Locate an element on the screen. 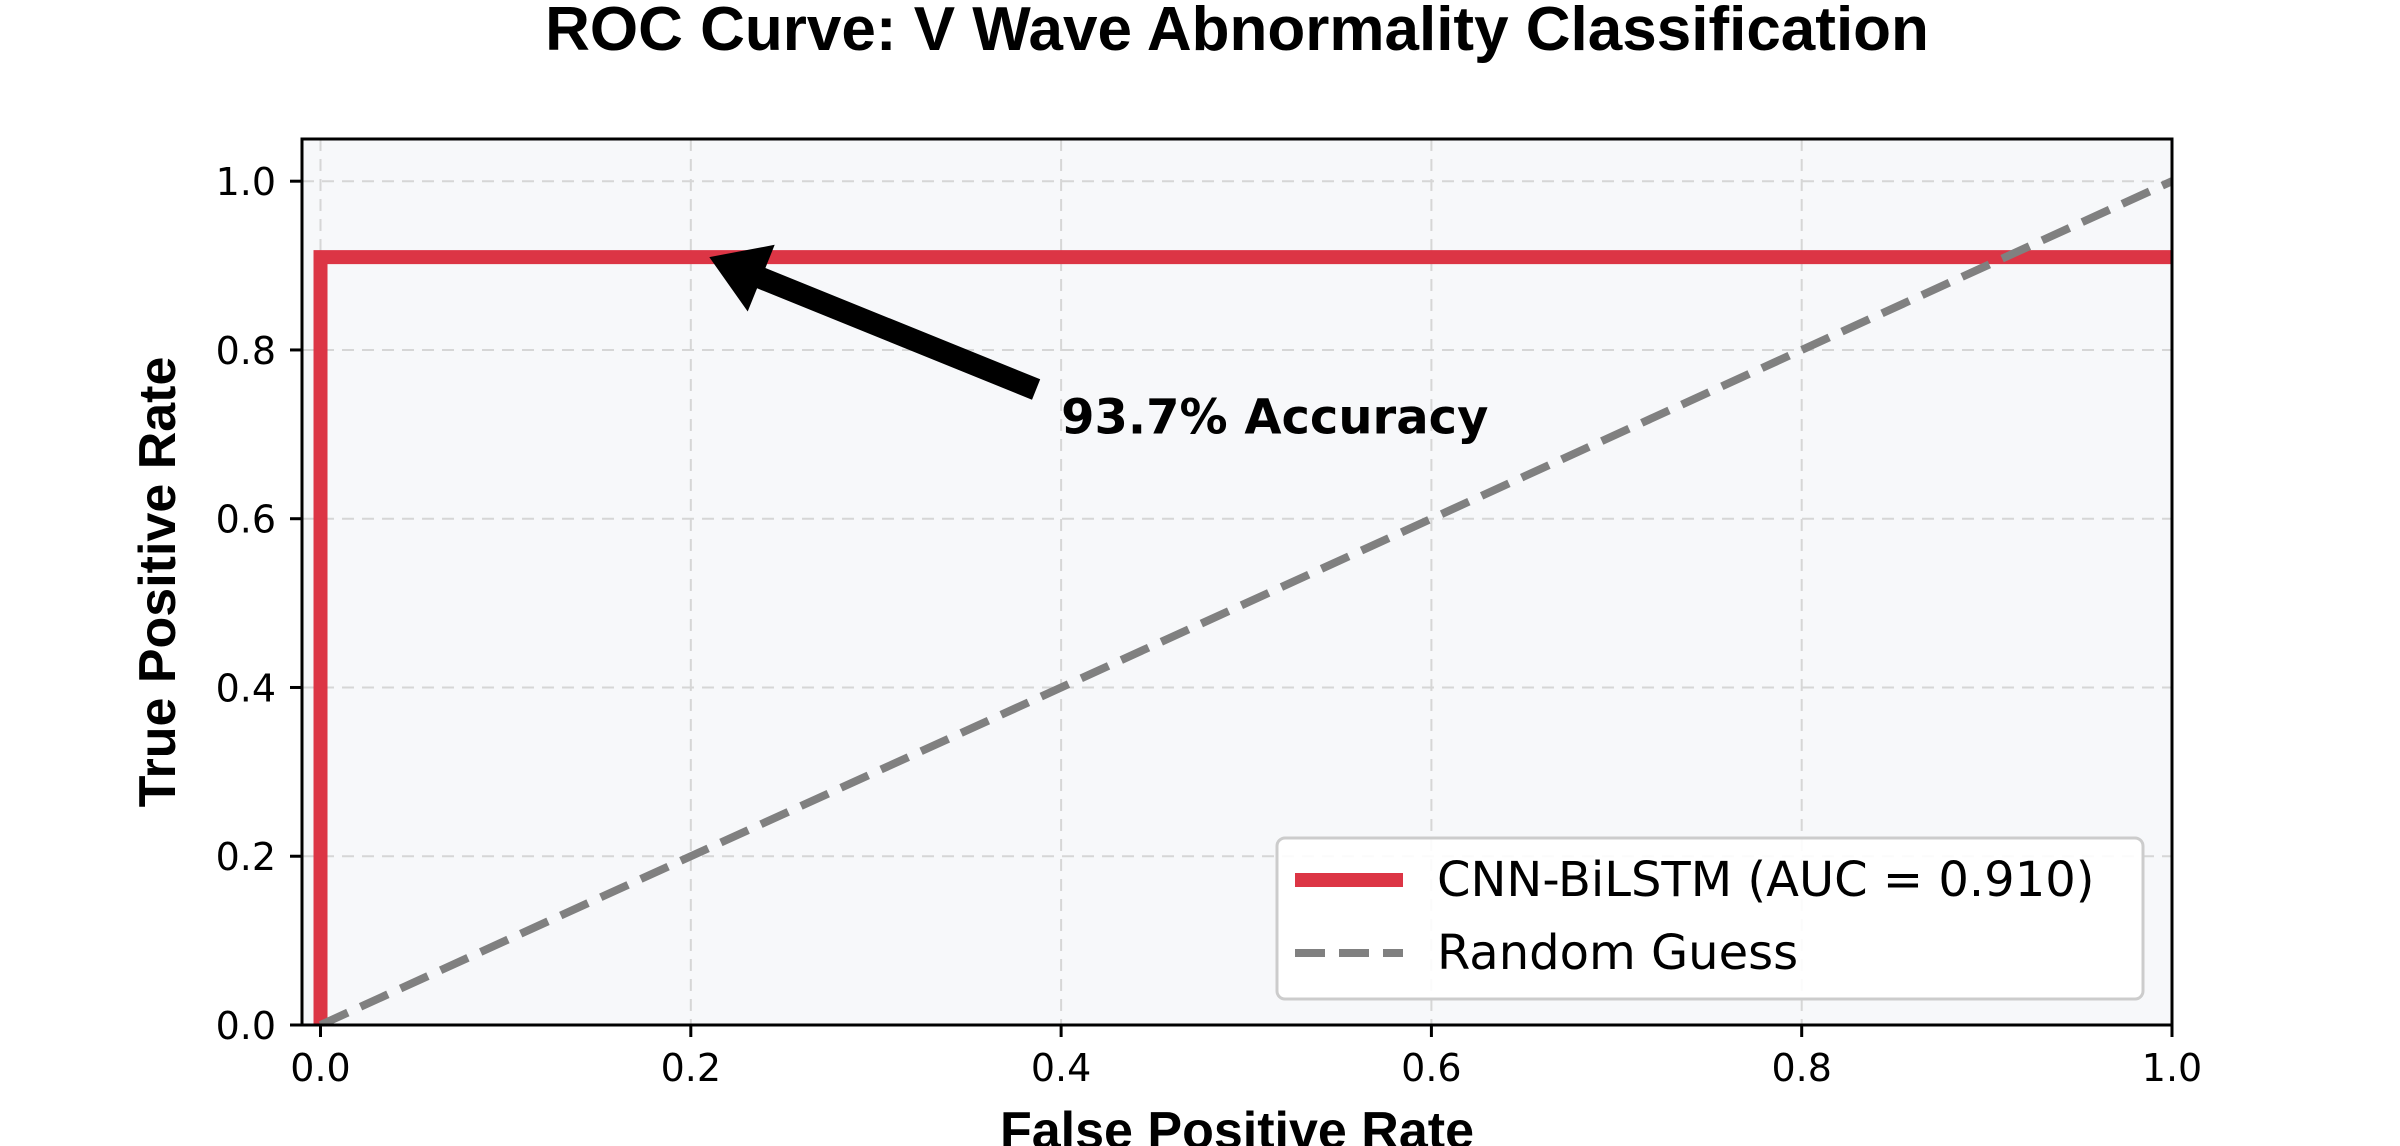  legend: CNN-BiLSTM (AUC = 0.910) Random Guess is located at coordinates (1710, 918).